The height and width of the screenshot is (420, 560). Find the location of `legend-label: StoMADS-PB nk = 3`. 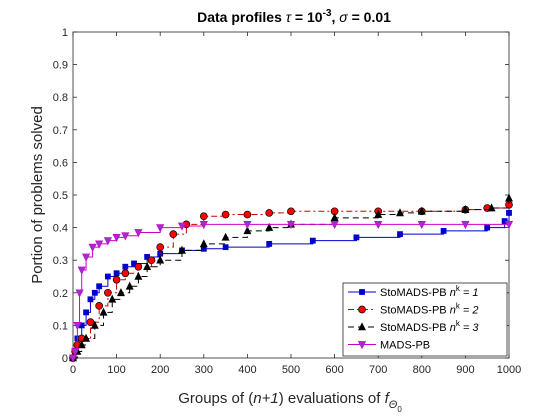

legend-label: StoMADS-PB nk = 3 is located at coordinates (429, 326).